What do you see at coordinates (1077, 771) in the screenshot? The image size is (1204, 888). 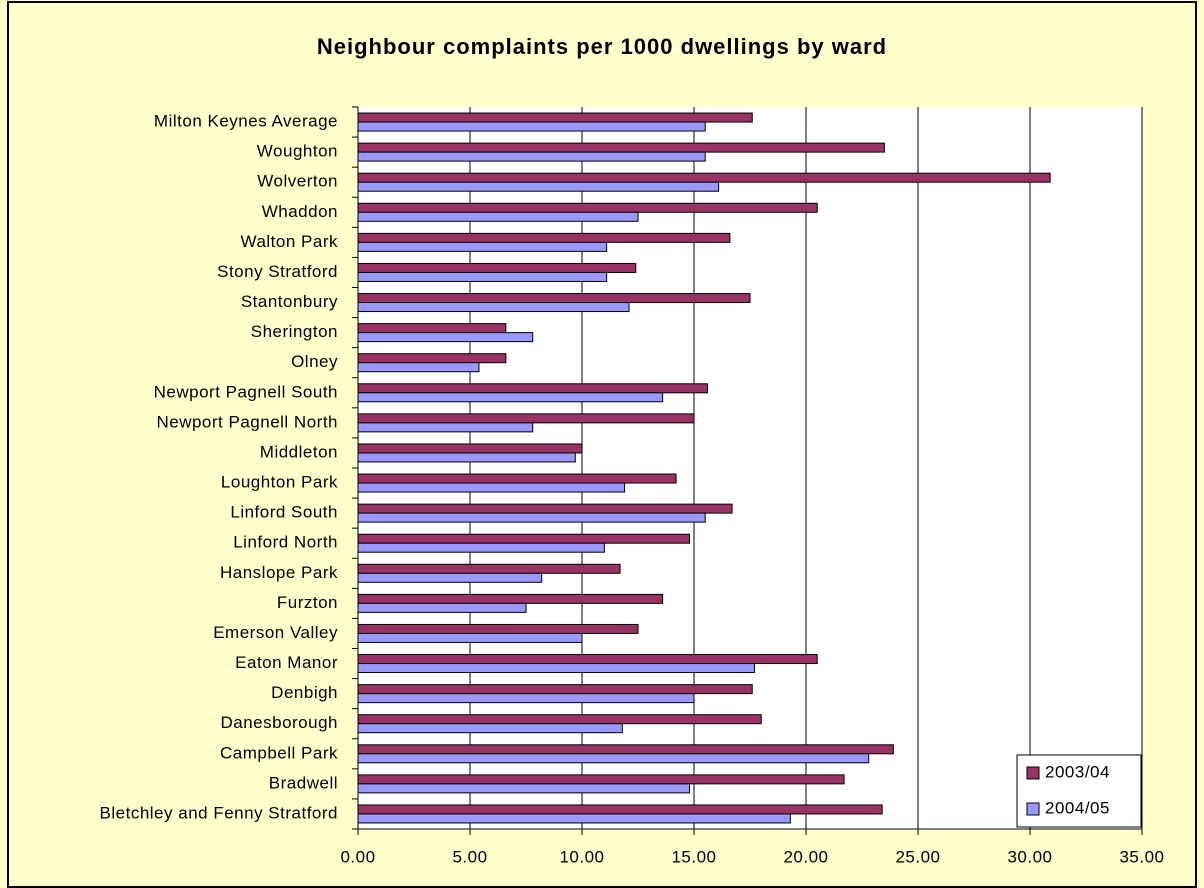 I see `legend-label: 2003/04` at bounding box center [1077, 771].